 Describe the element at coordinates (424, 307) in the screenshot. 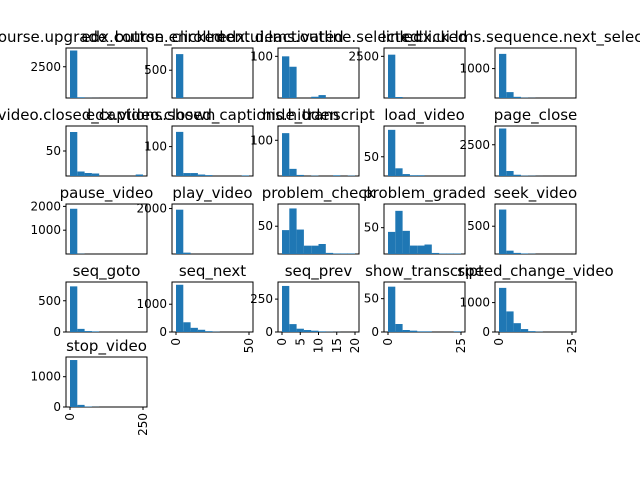

I see `histogram-panel: 0 50 0 25 show_transcript` at that location.